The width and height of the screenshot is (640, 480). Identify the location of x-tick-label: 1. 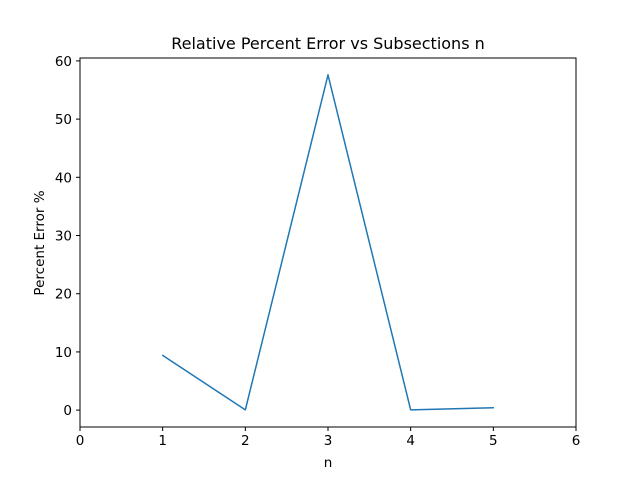
(162, 441).